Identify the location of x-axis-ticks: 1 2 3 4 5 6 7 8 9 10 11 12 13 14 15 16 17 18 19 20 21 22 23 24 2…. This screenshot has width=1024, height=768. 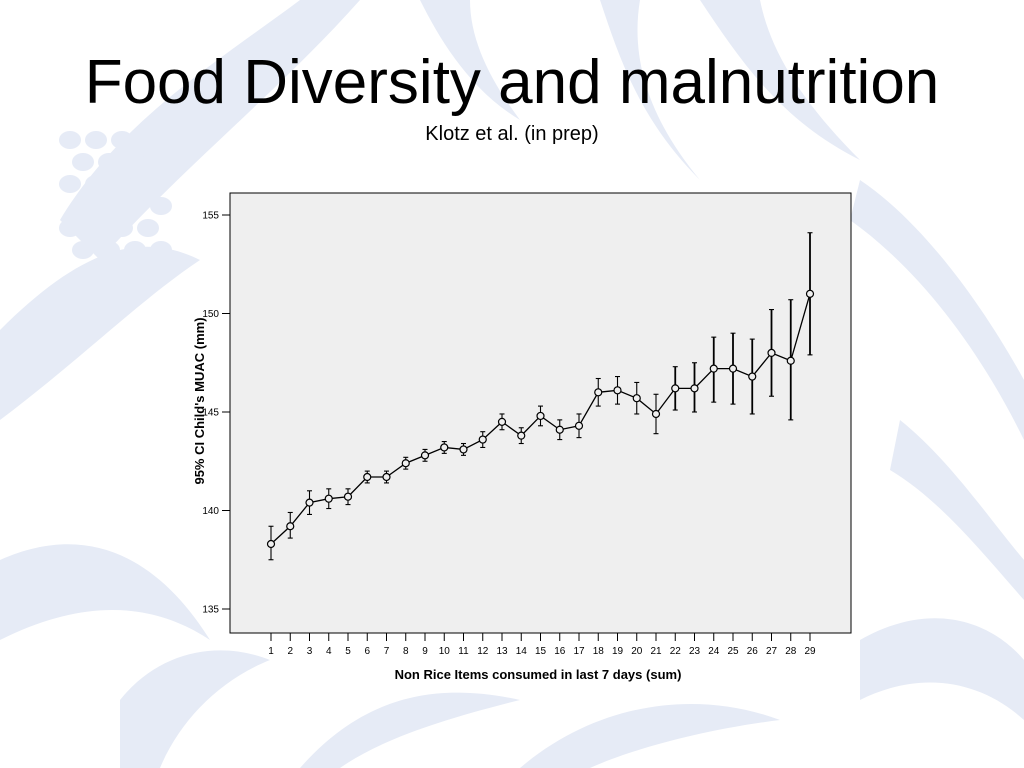
(542, 645).